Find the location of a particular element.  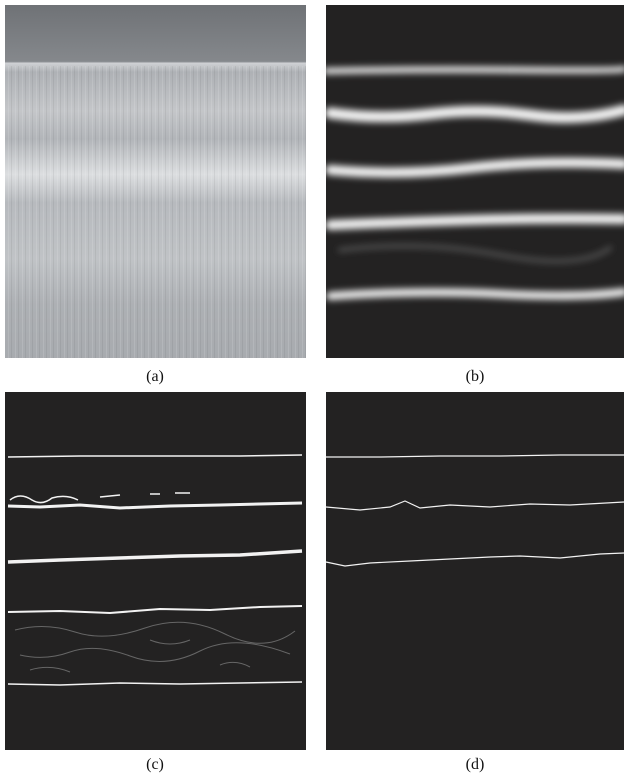

bands is located at coordinates (473, 183).